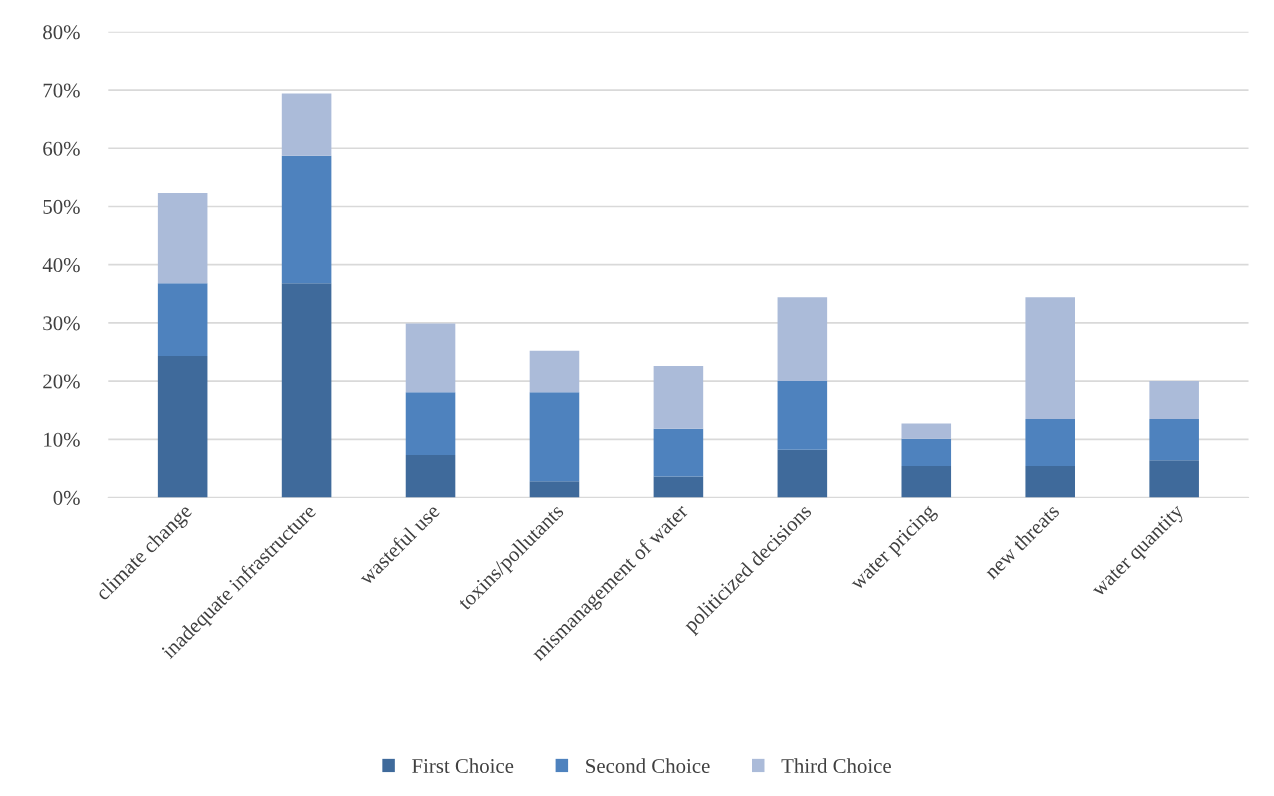 This screenshot has width=1274, height=796. I want to click on legend-label: Third Choice, so click(836, 766).